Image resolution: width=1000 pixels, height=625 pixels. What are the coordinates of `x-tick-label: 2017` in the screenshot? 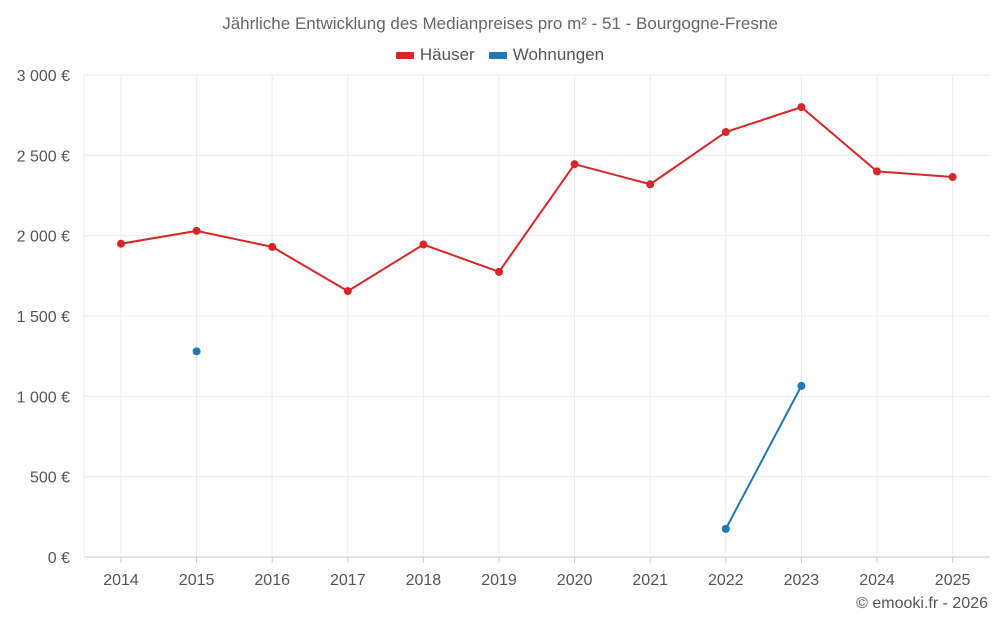 It's located at (348, 580).